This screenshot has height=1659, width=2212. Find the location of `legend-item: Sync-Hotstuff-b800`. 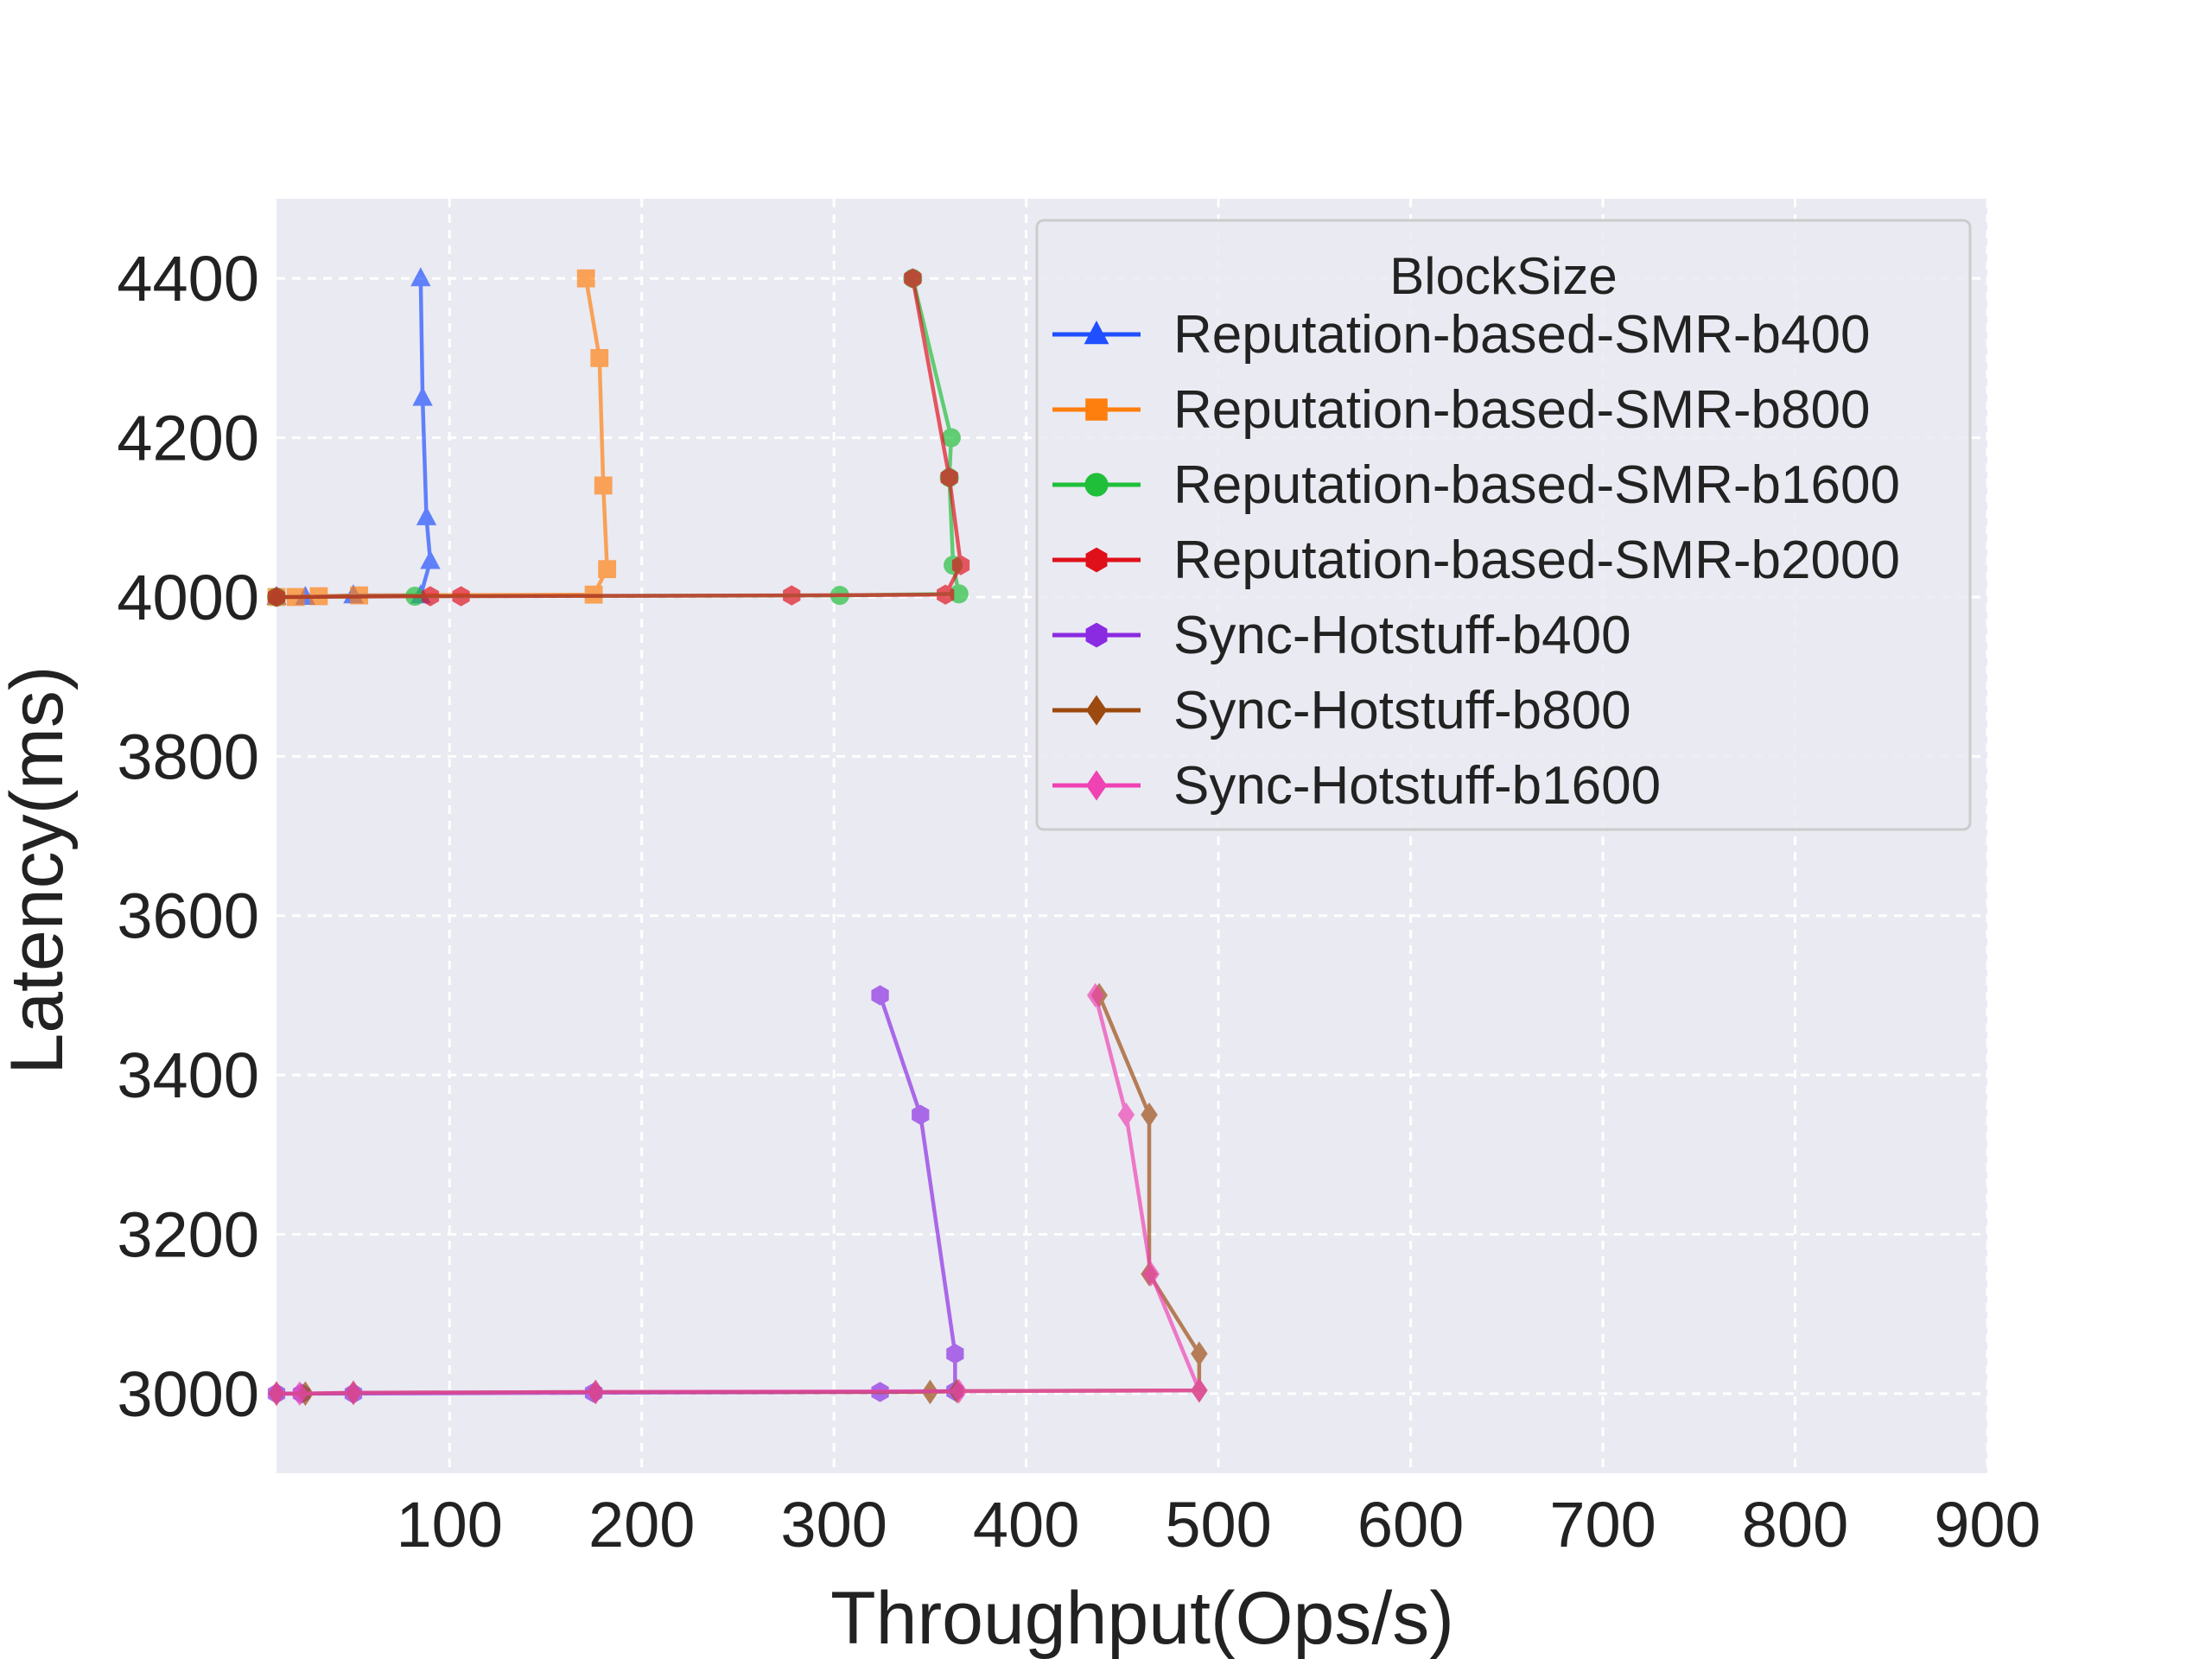

legend-item: Sync-Hotstuff-b800 is located at coordinates (1341, 711).